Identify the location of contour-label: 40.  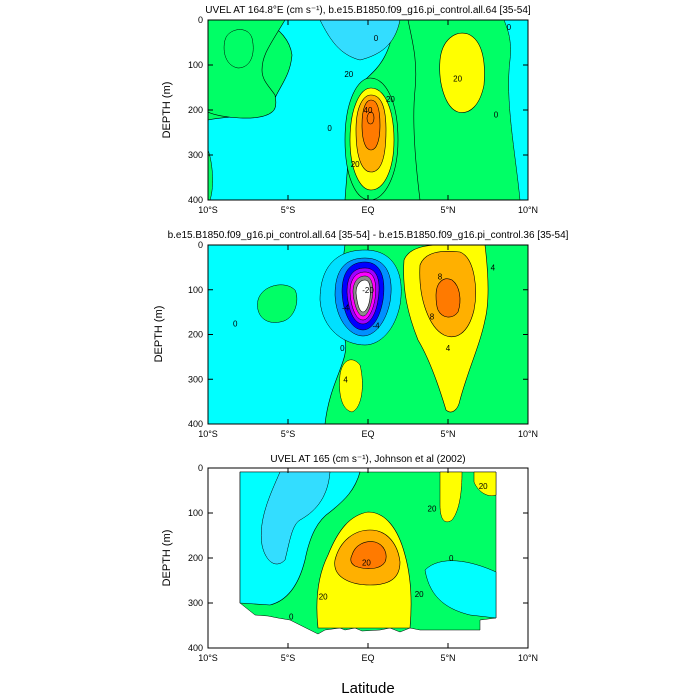
(368, 110).